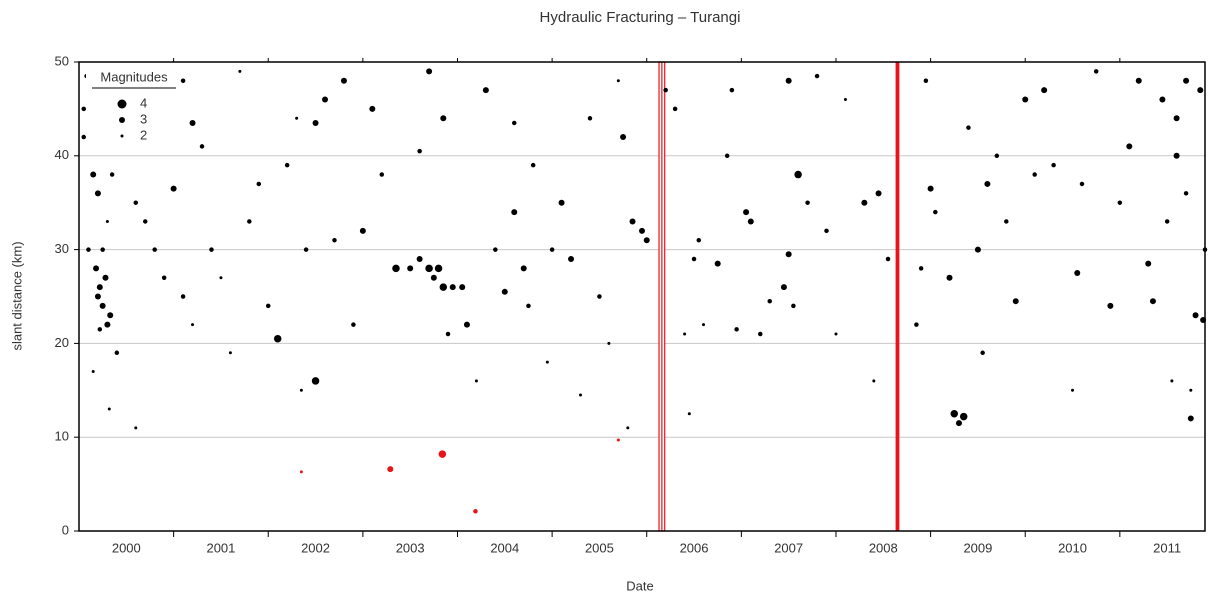 This screenshot has height=601, width=1217. I want to click on x-tick-label: 2008, so click(883, 547).